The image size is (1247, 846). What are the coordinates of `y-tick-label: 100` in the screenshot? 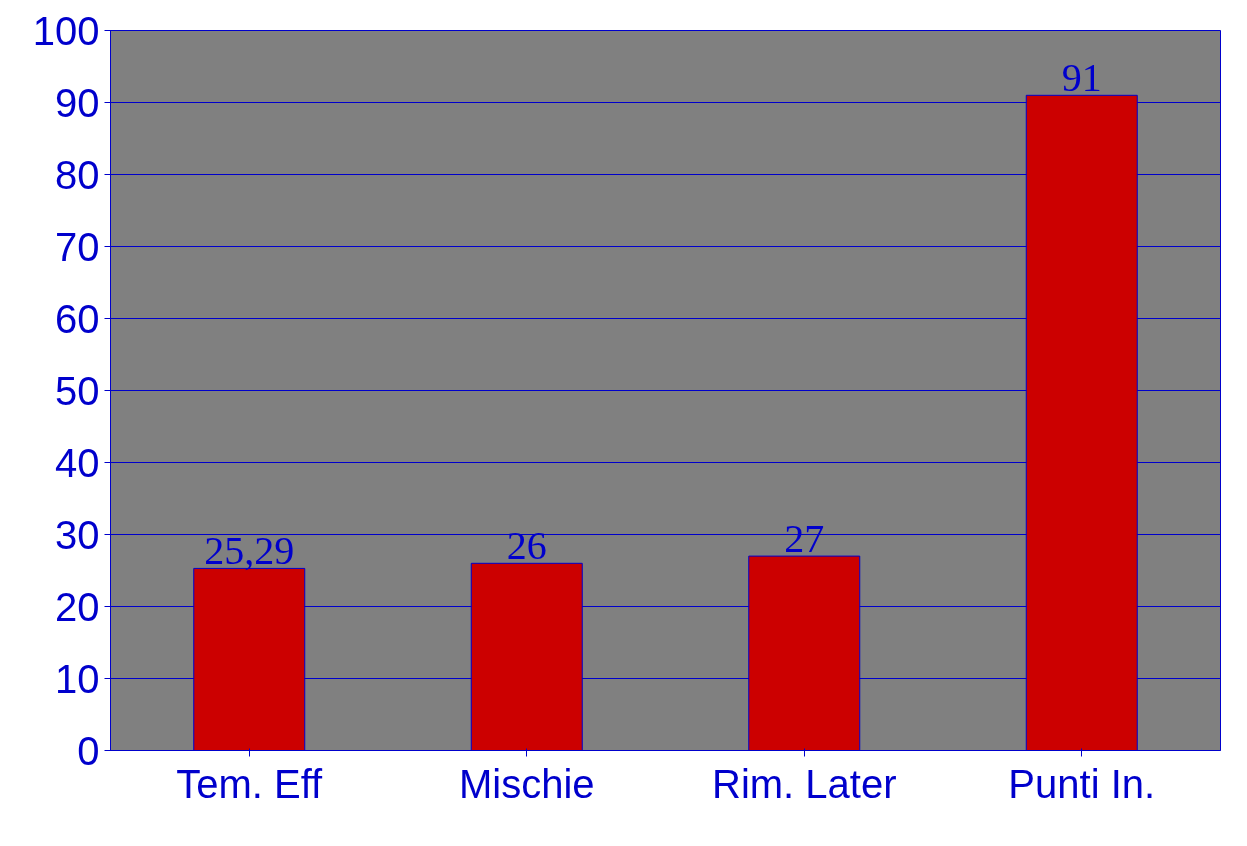 It's located at (66, 30).